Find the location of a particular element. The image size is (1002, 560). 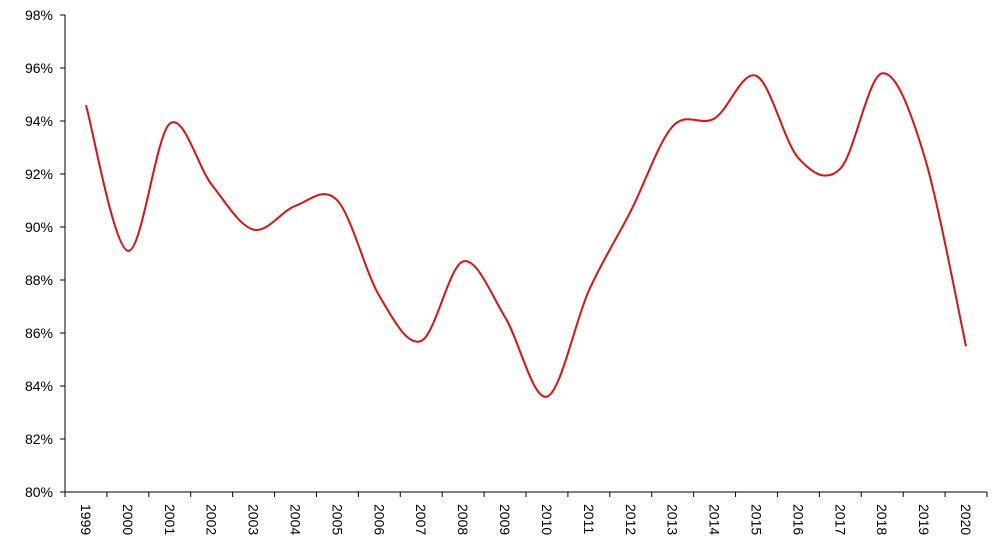

x-tick-label: 2016 is located at coordinates (798, 519).